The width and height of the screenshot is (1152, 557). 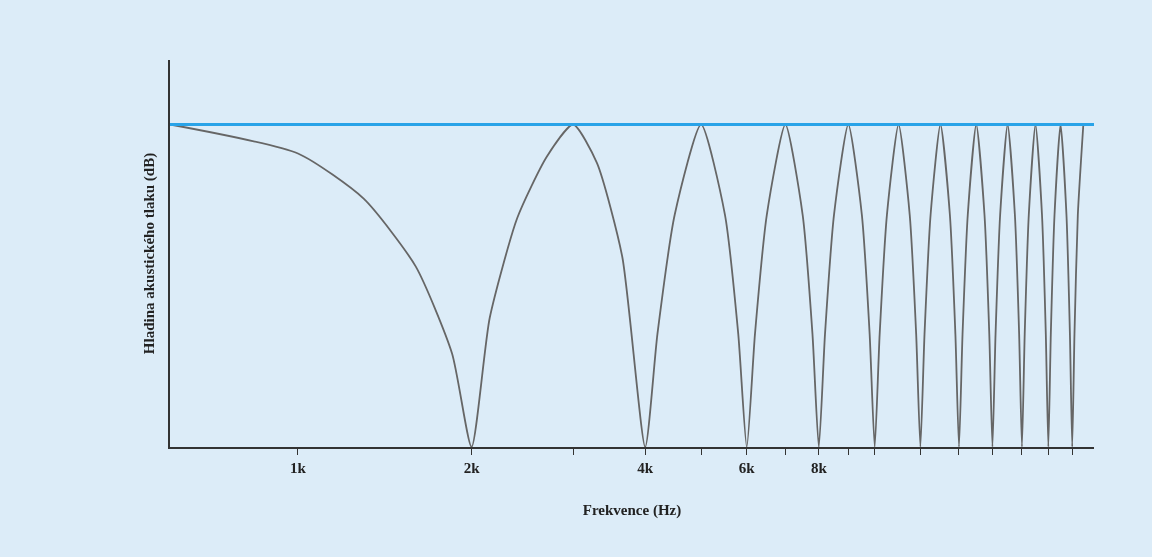 I want to click on x-tick-label: 4k, so click(x=645, y=467).